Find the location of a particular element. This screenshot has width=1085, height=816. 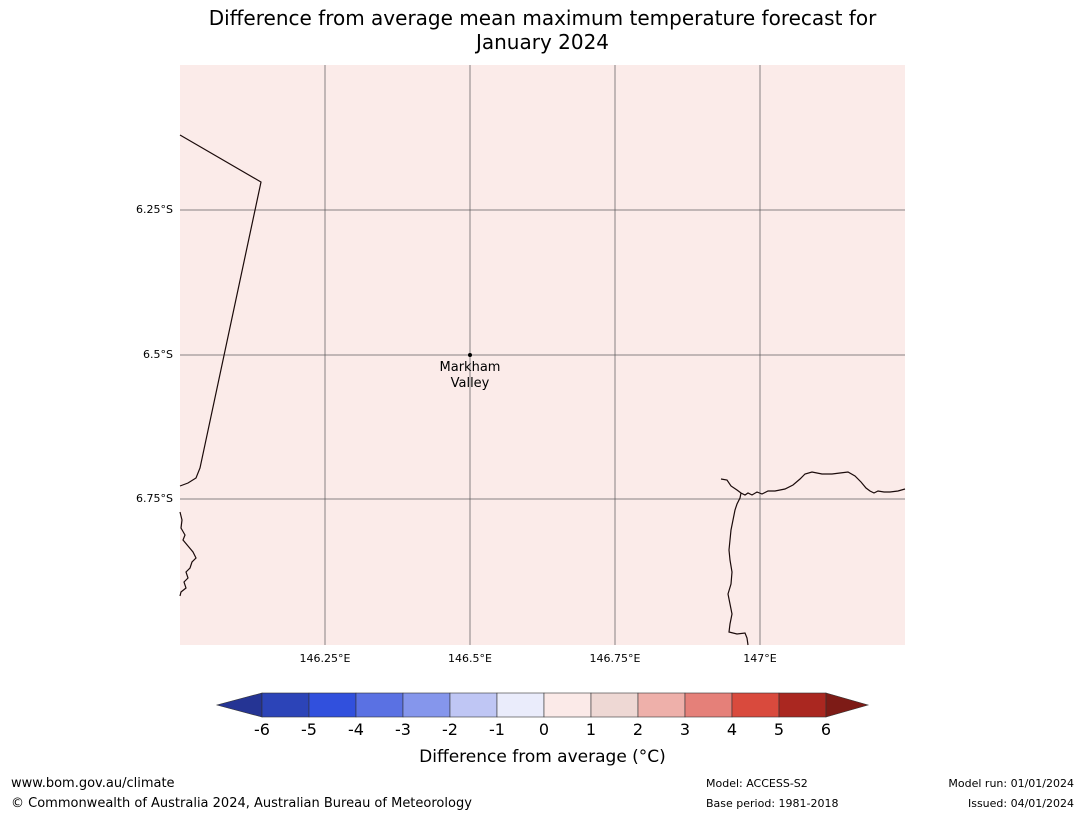

lon-label-147: 147°E is located at coordinates (760, 658).